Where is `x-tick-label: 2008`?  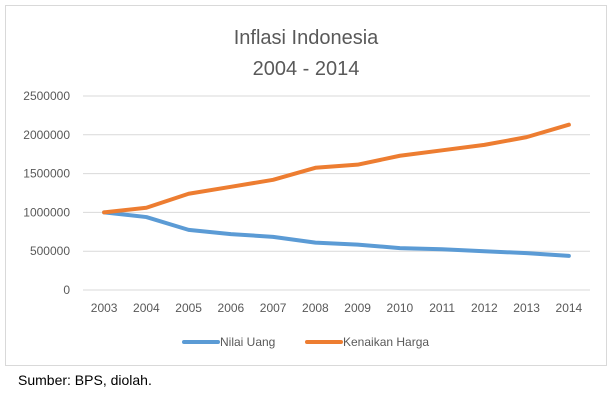
x-tick-label: 2008 is located at coordinates (315, 308).